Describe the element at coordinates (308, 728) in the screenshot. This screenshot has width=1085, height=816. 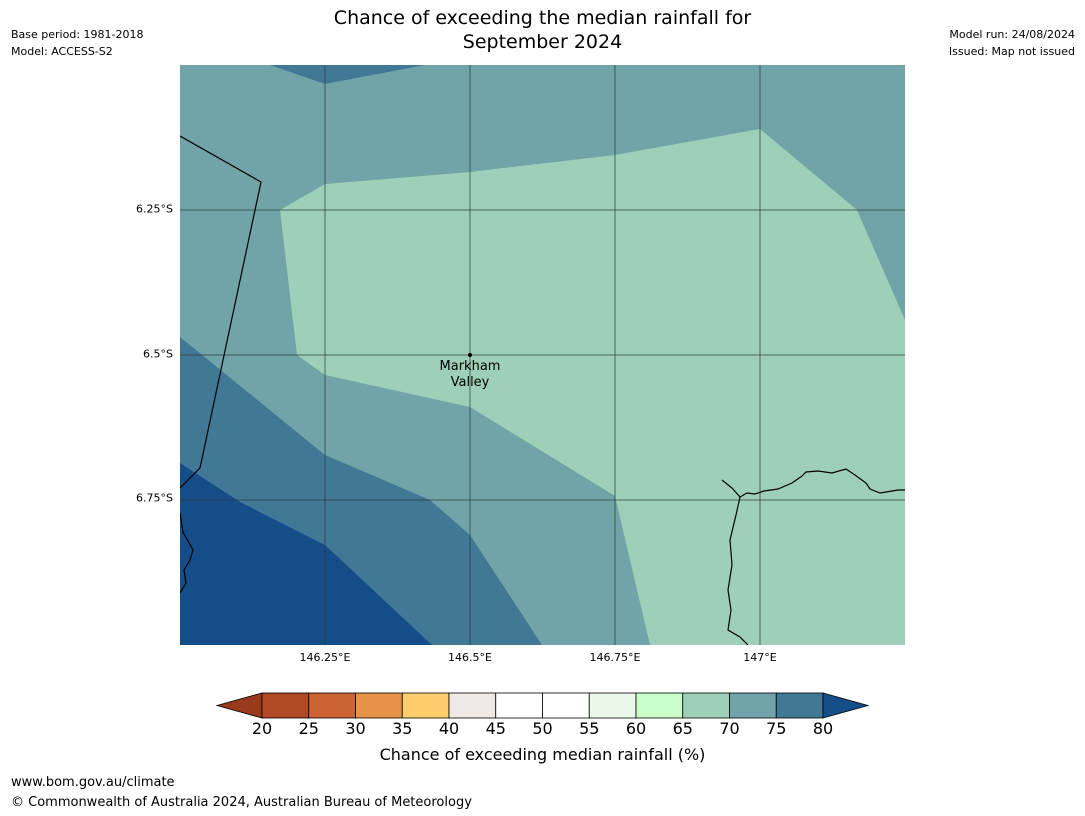
I see `colorbar-tick-label: 25` at that location.